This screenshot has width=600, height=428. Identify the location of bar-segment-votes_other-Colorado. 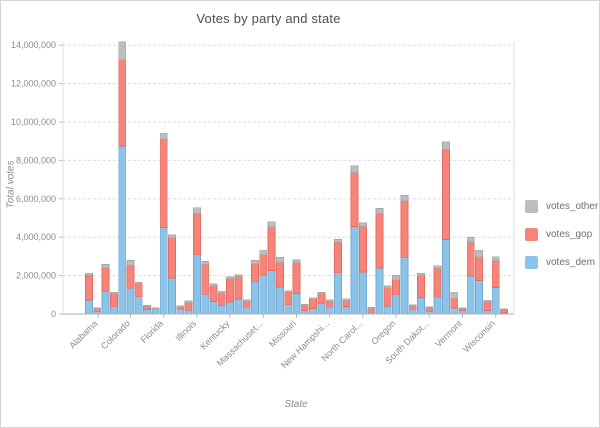
(130, 263).